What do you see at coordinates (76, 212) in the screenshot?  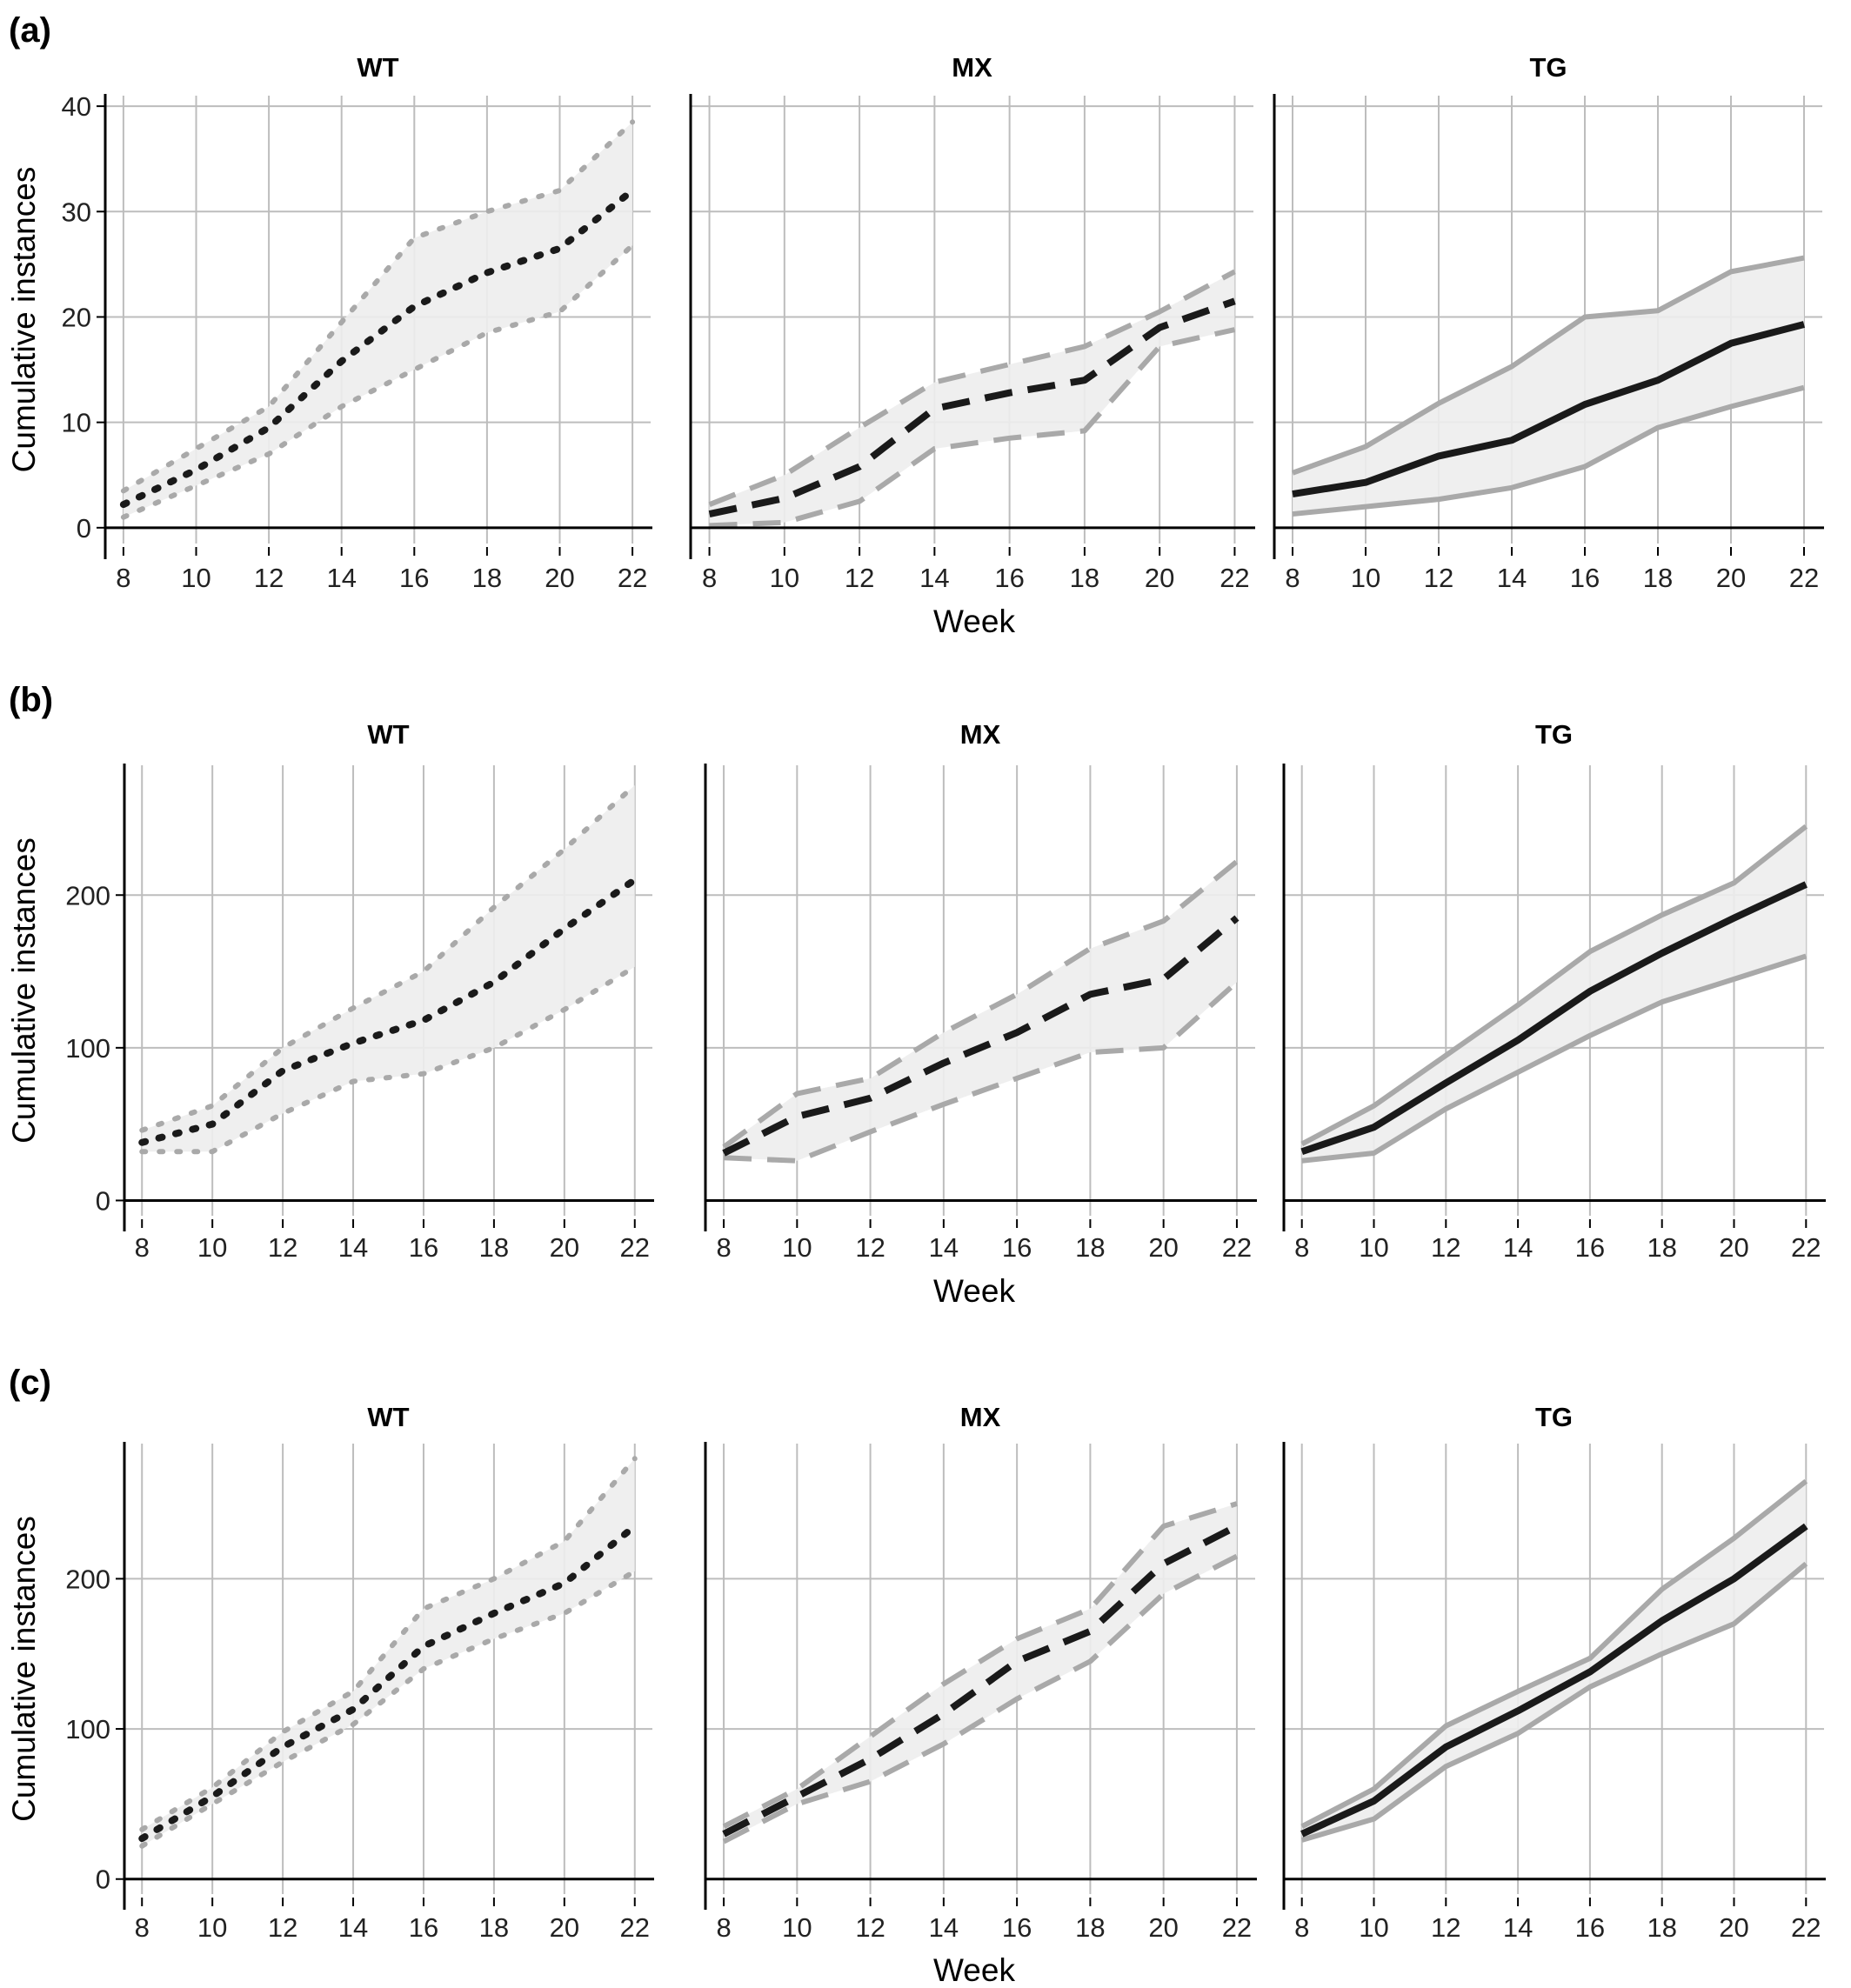 I see `y-tick-label: 30` at bounding box center [76, 212].